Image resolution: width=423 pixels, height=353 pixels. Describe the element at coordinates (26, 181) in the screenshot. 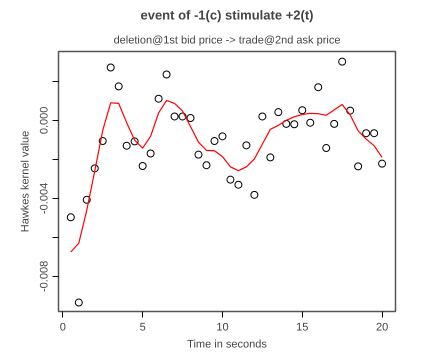

I see `y-axis-title: Hawkes kernel value` at that location.